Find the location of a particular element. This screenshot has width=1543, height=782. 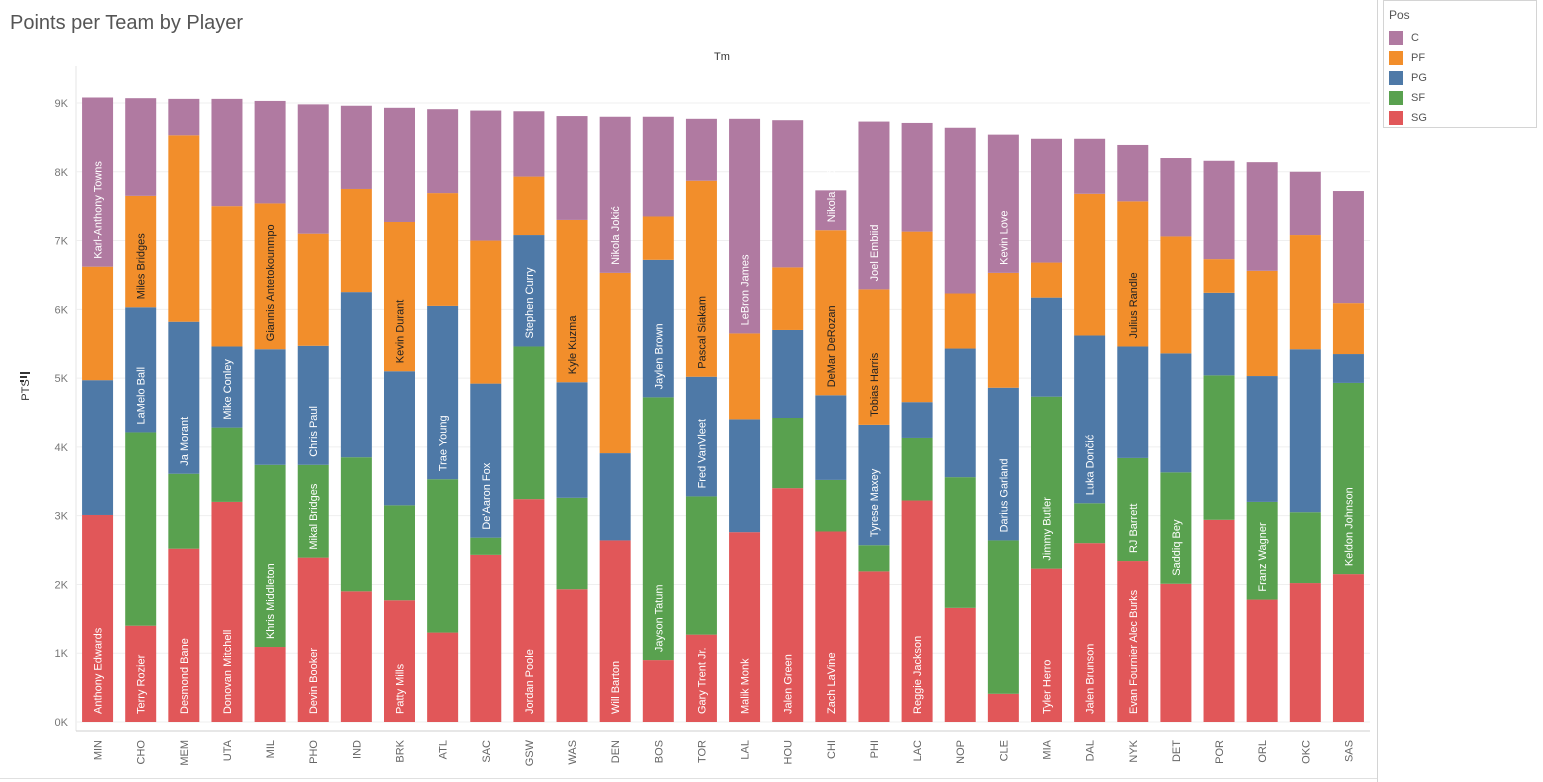

bar-label: Saddiq Bey is located at coordinates (1177, 547).